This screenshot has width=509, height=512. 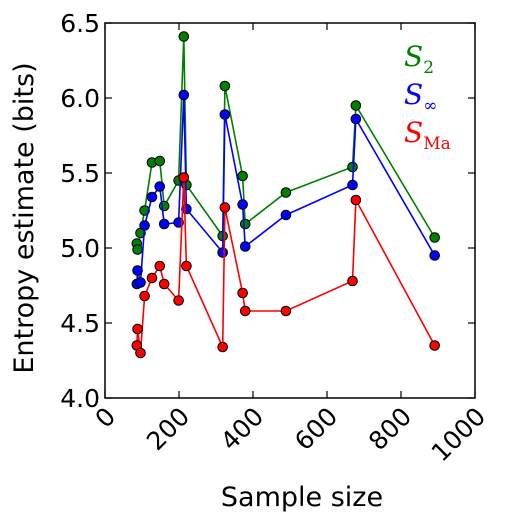 I want to click on x-tick-label: 200, so click(x=168, y=429).